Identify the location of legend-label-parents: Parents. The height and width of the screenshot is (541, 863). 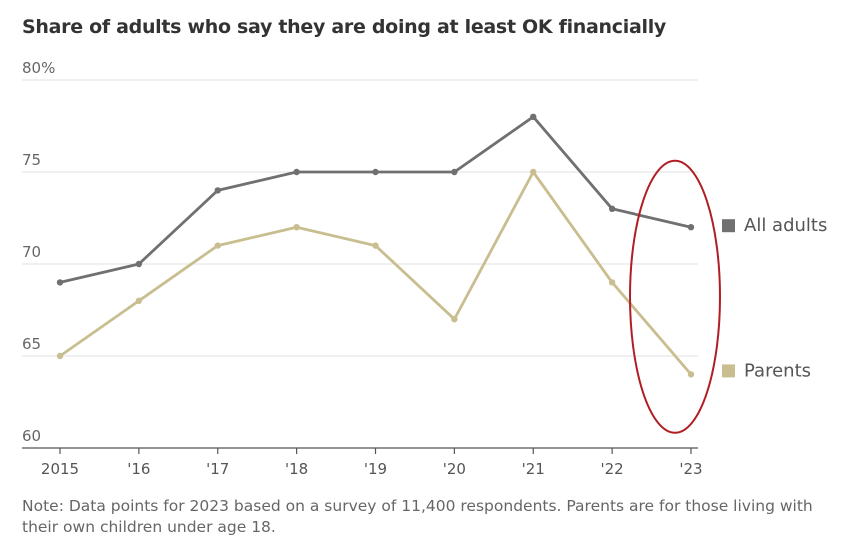
(777, 370).